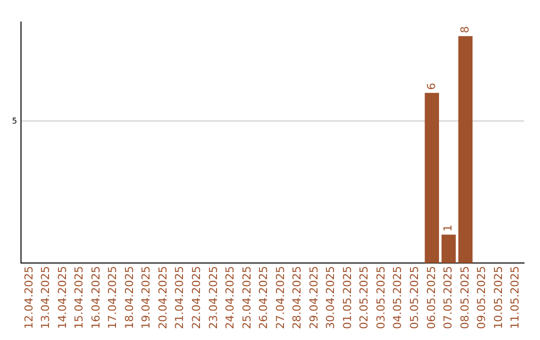 The width and height of the screenshot is (540, 340). I want to click on x-tick-label: 02.05.2025, so click(364, 298).